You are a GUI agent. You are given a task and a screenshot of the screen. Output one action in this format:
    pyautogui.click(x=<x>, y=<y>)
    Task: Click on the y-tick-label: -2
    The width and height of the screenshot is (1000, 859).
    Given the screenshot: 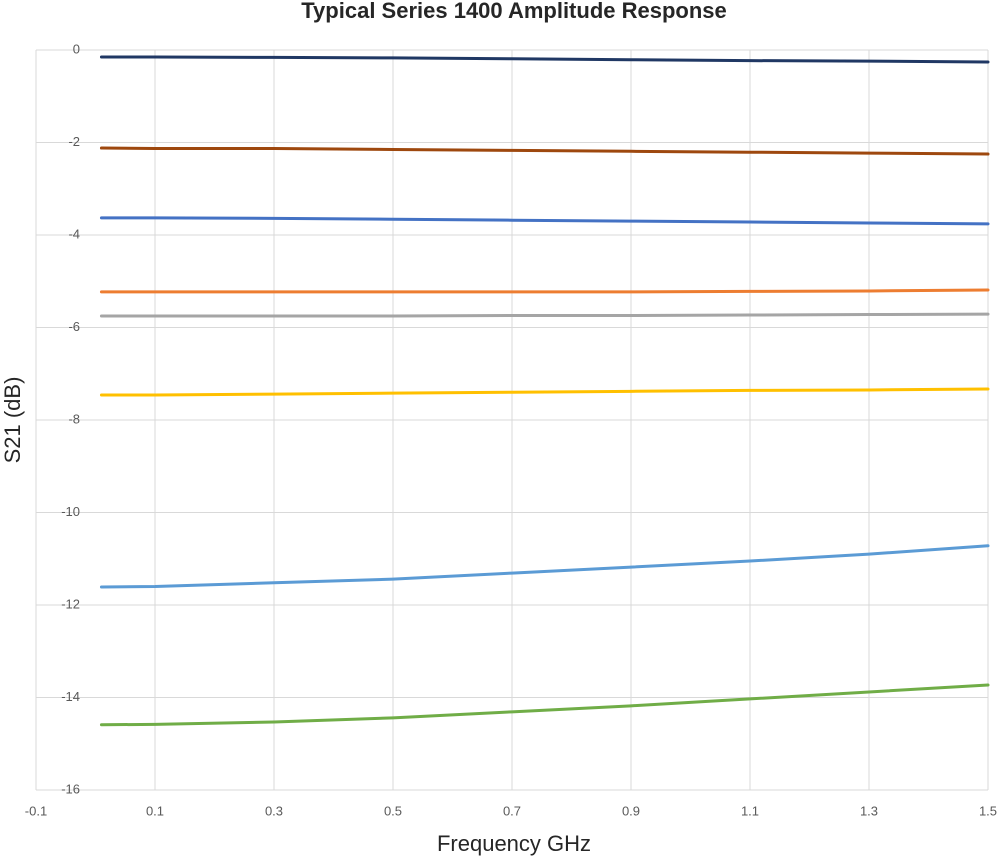 What is the action you would take?
    pyautogui.click(x=74, y=141)
    